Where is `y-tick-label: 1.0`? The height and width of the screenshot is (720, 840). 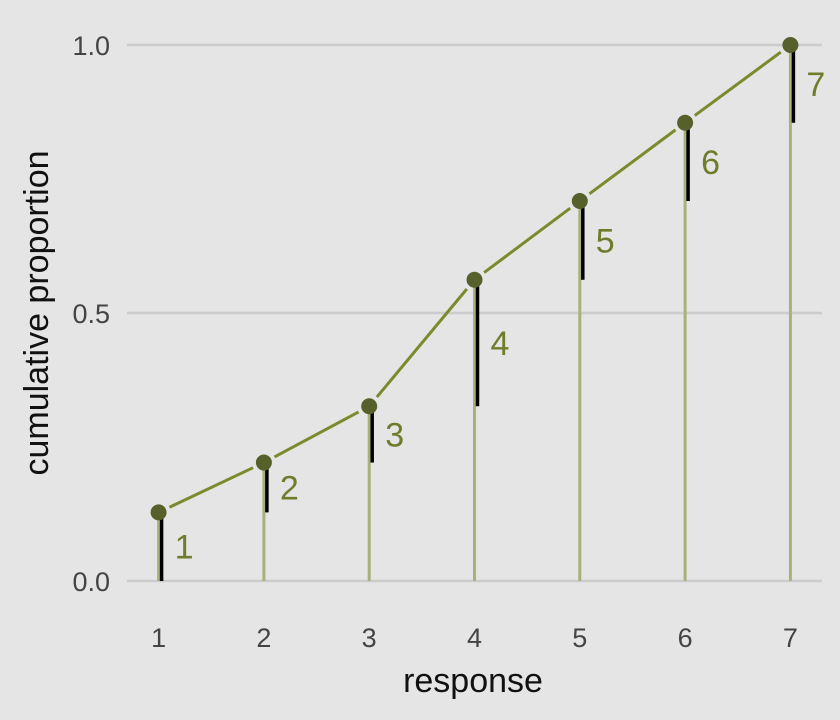
y-tick-label: 1.0 is located at coordinates (91, 46).